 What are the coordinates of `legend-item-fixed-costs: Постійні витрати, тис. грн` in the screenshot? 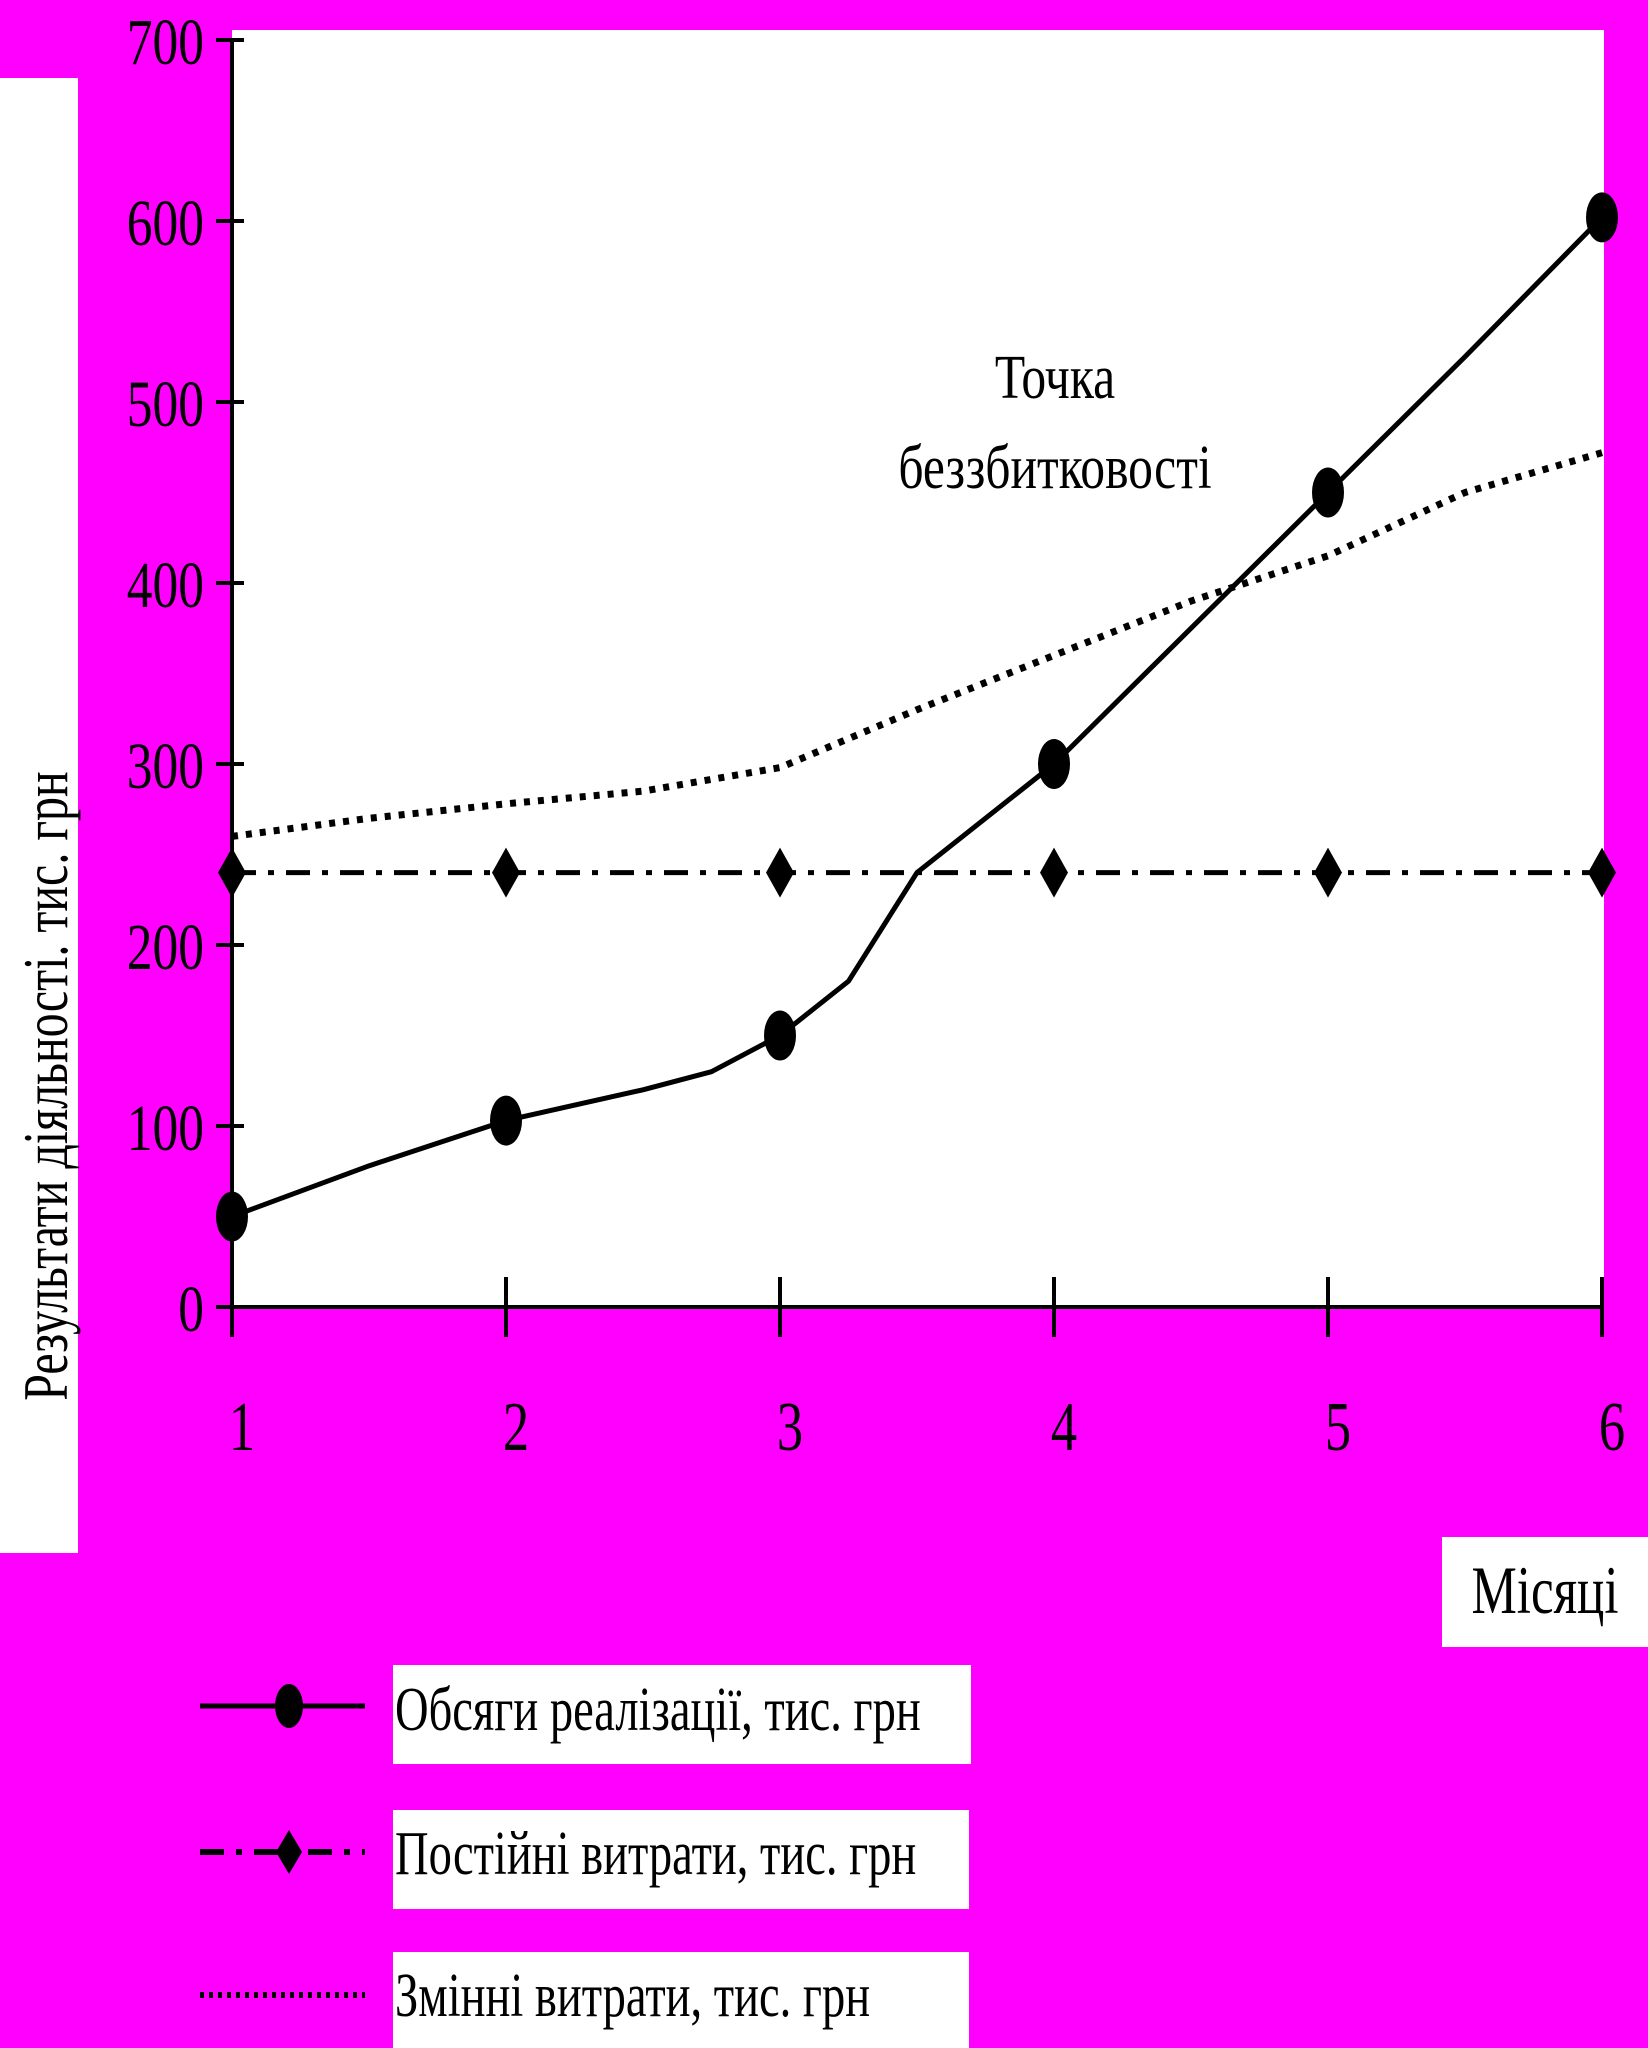 It's located at (558, 1853).